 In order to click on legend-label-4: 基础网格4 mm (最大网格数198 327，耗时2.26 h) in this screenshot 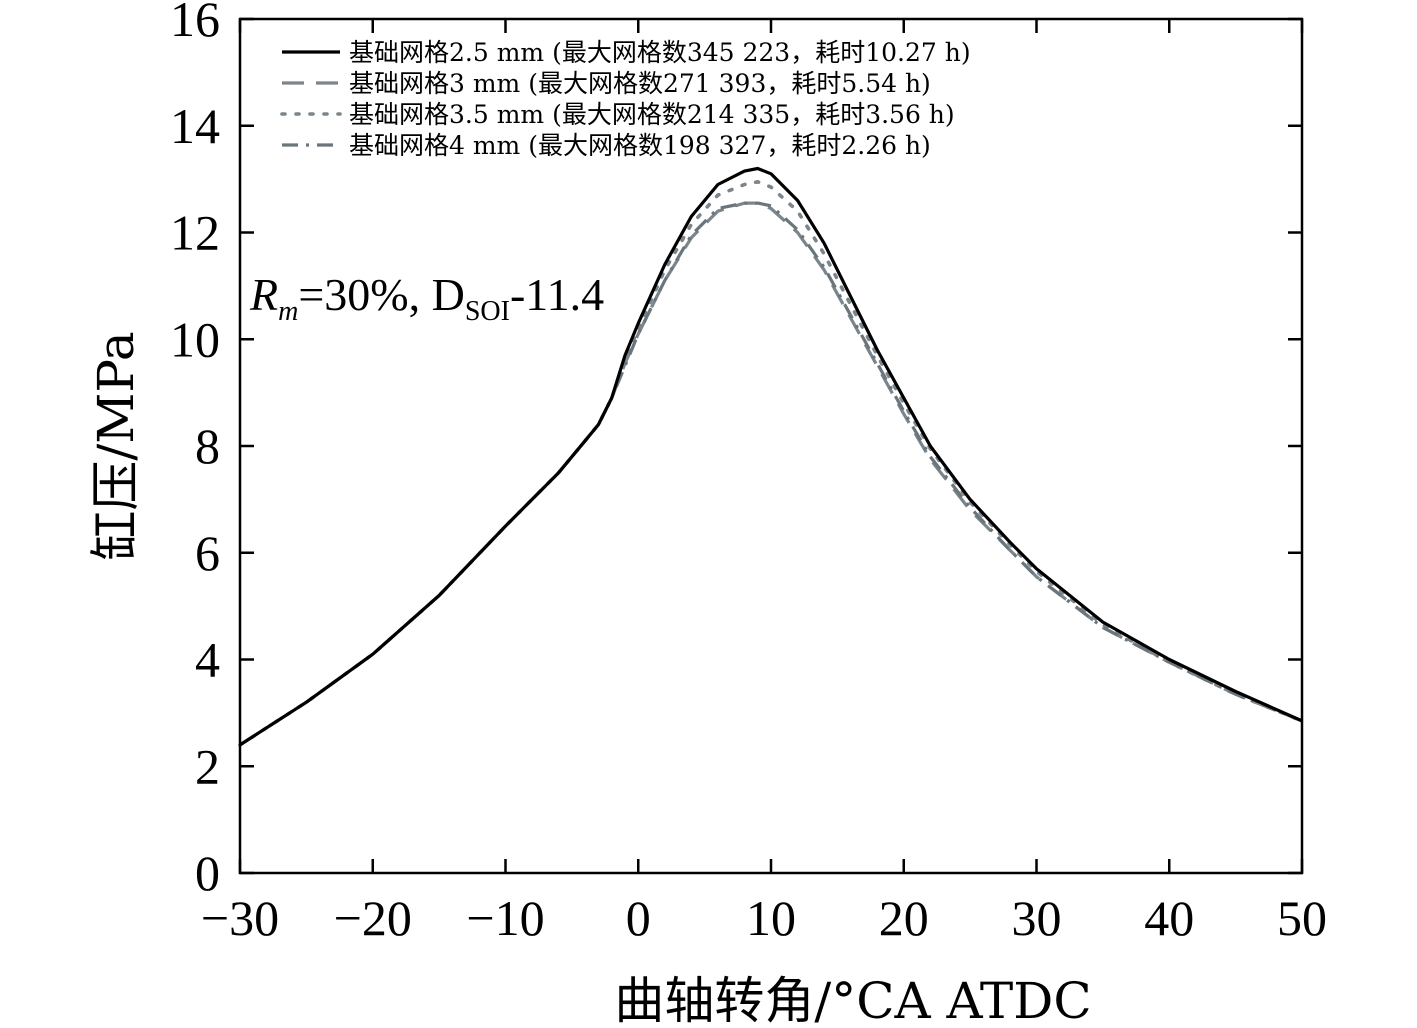, I will do `click(640, 145)`.